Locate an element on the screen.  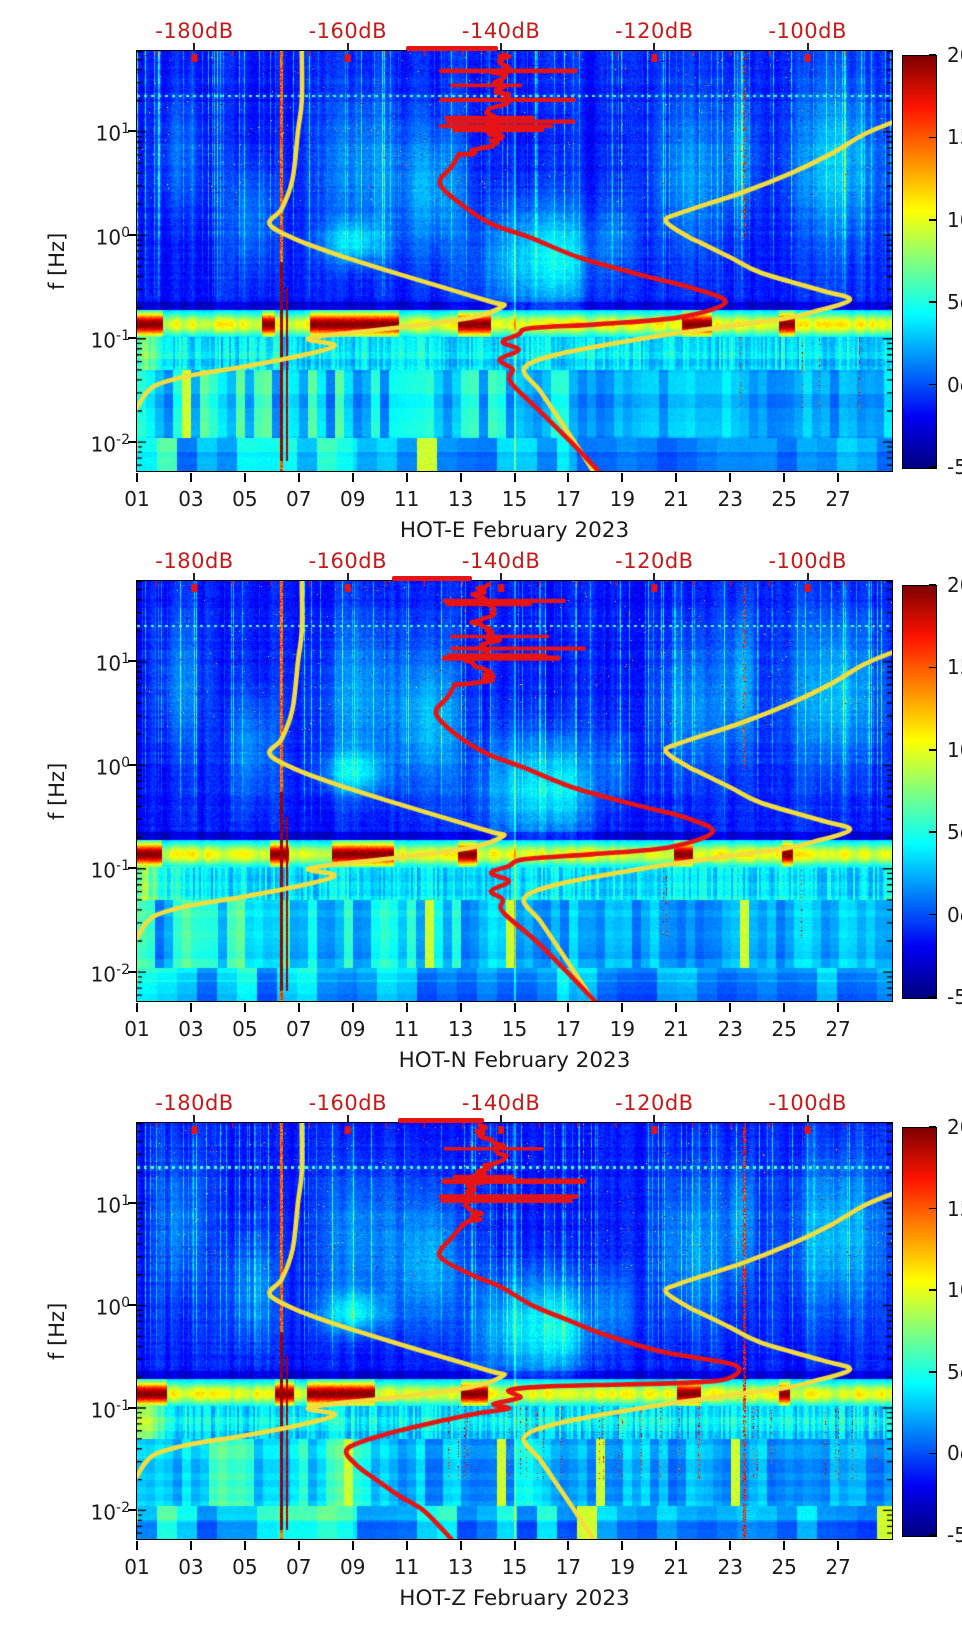
x-tick-label: 23 is located at coordinates (730, 1029).